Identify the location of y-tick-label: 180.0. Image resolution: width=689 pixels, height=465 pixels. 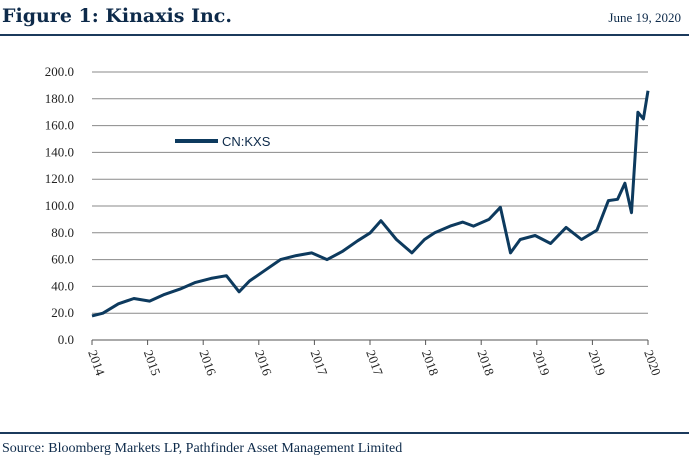
(59, 98).